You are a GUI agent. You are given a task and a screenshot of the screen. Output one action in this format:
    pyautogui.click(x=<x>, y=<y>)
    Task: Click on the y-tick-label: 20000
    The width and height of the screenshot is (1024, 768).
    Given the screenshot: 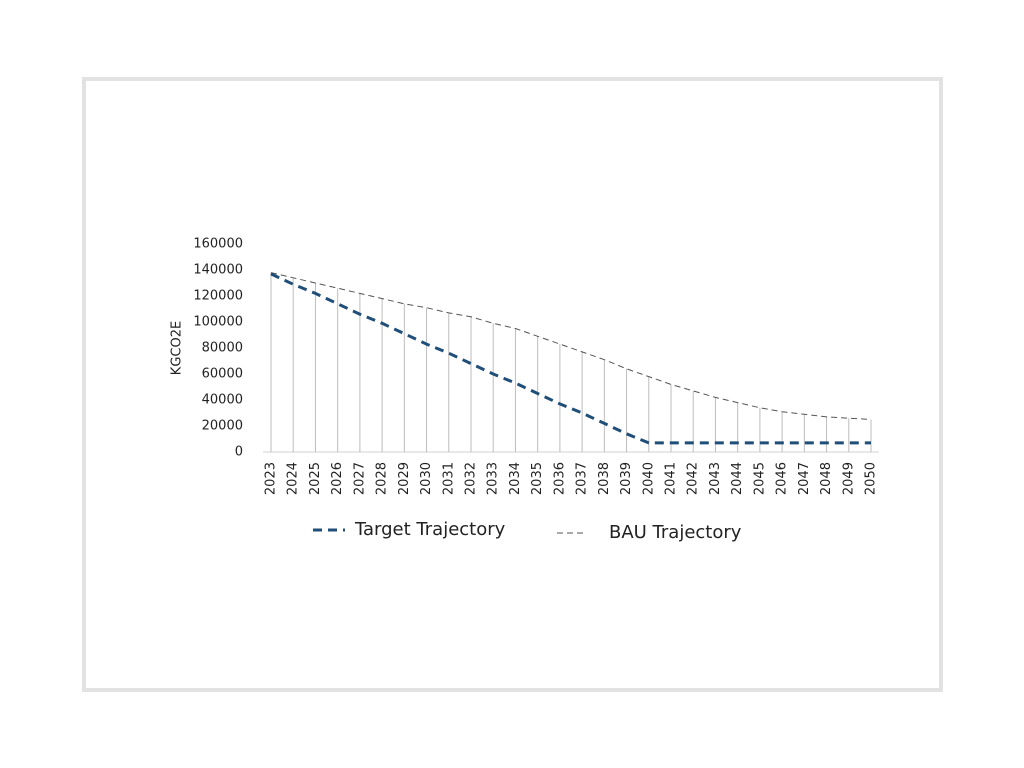 What is the action you would take?
    pyautogui.click(x=222, y=426)
    